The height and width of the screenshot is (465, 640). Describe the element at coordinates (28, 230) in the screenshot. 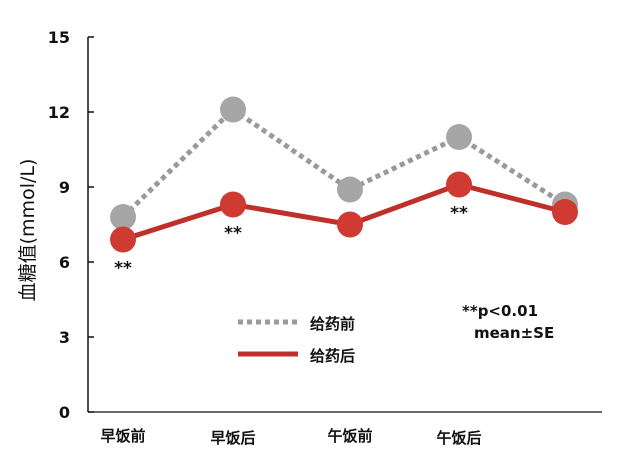

I see `y-axis-title: 血糖值(mmol/L)` at that location.